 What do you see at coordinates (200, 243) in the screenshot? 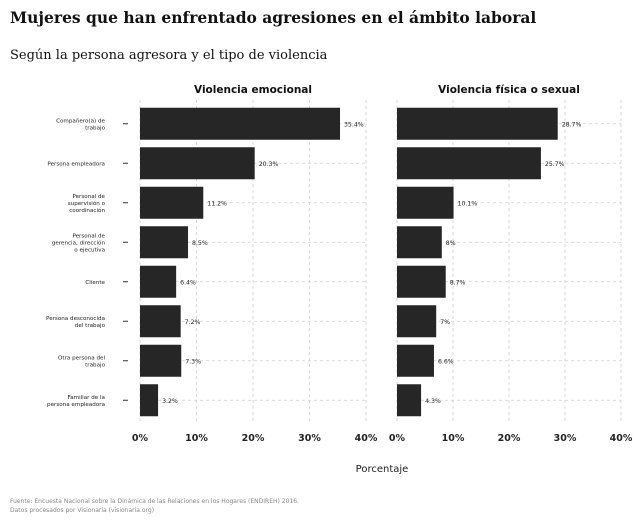
I see `bar-value-label: 8.5%` at bounding box center [200, 243].